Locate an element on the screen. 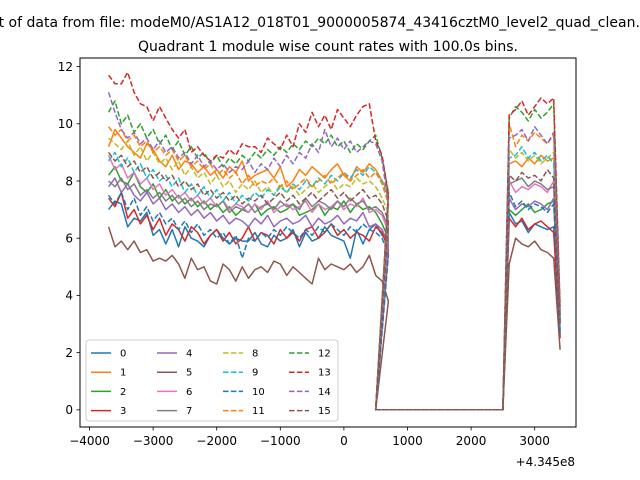 The width and height of the screenshot is (640, 480). legend-label-6: 6 is located at coordinates (189, 392).